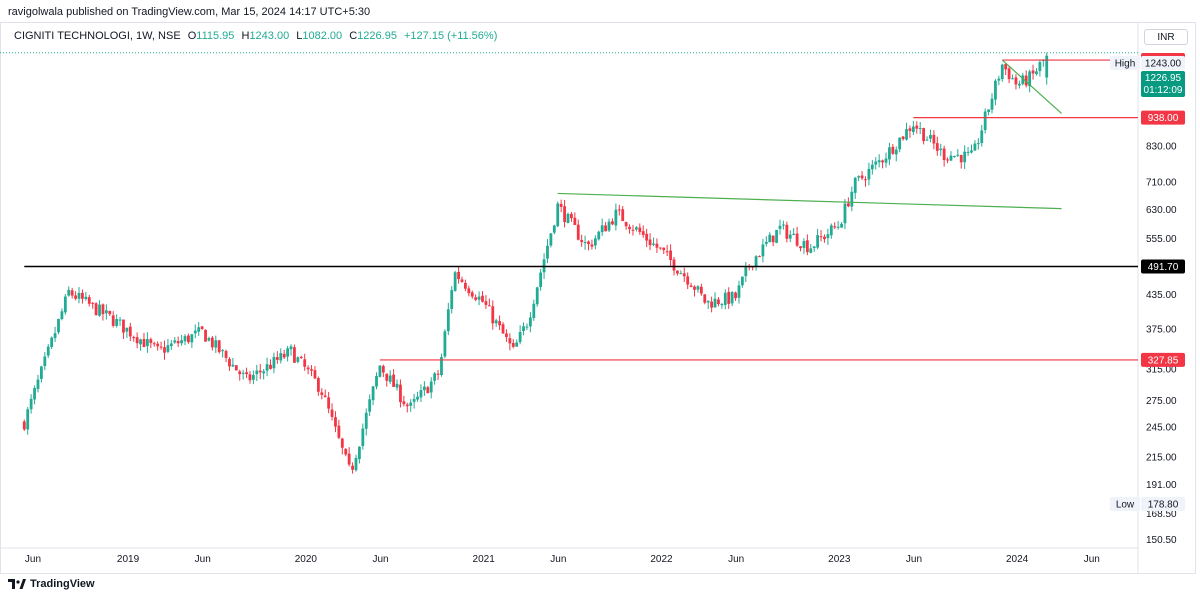 This screenshot has height=599, width=1200. What do you see at coordinates (299, 36) in the screenshot?
I see `low-label: L` at bounding box center [299, 36].